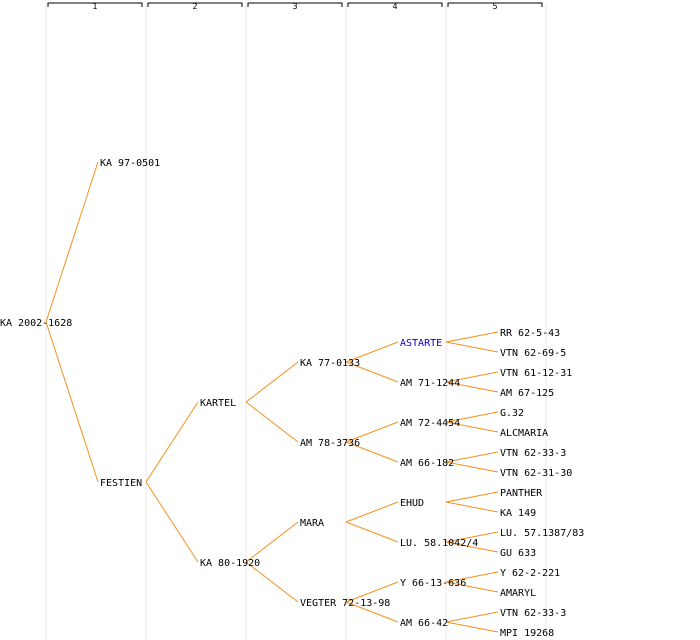  What do you see at coordinates (130, 163) in the screenshot?
I see `pedigree-node-sire: KA 97-0501` at bounding box center [130, 163].